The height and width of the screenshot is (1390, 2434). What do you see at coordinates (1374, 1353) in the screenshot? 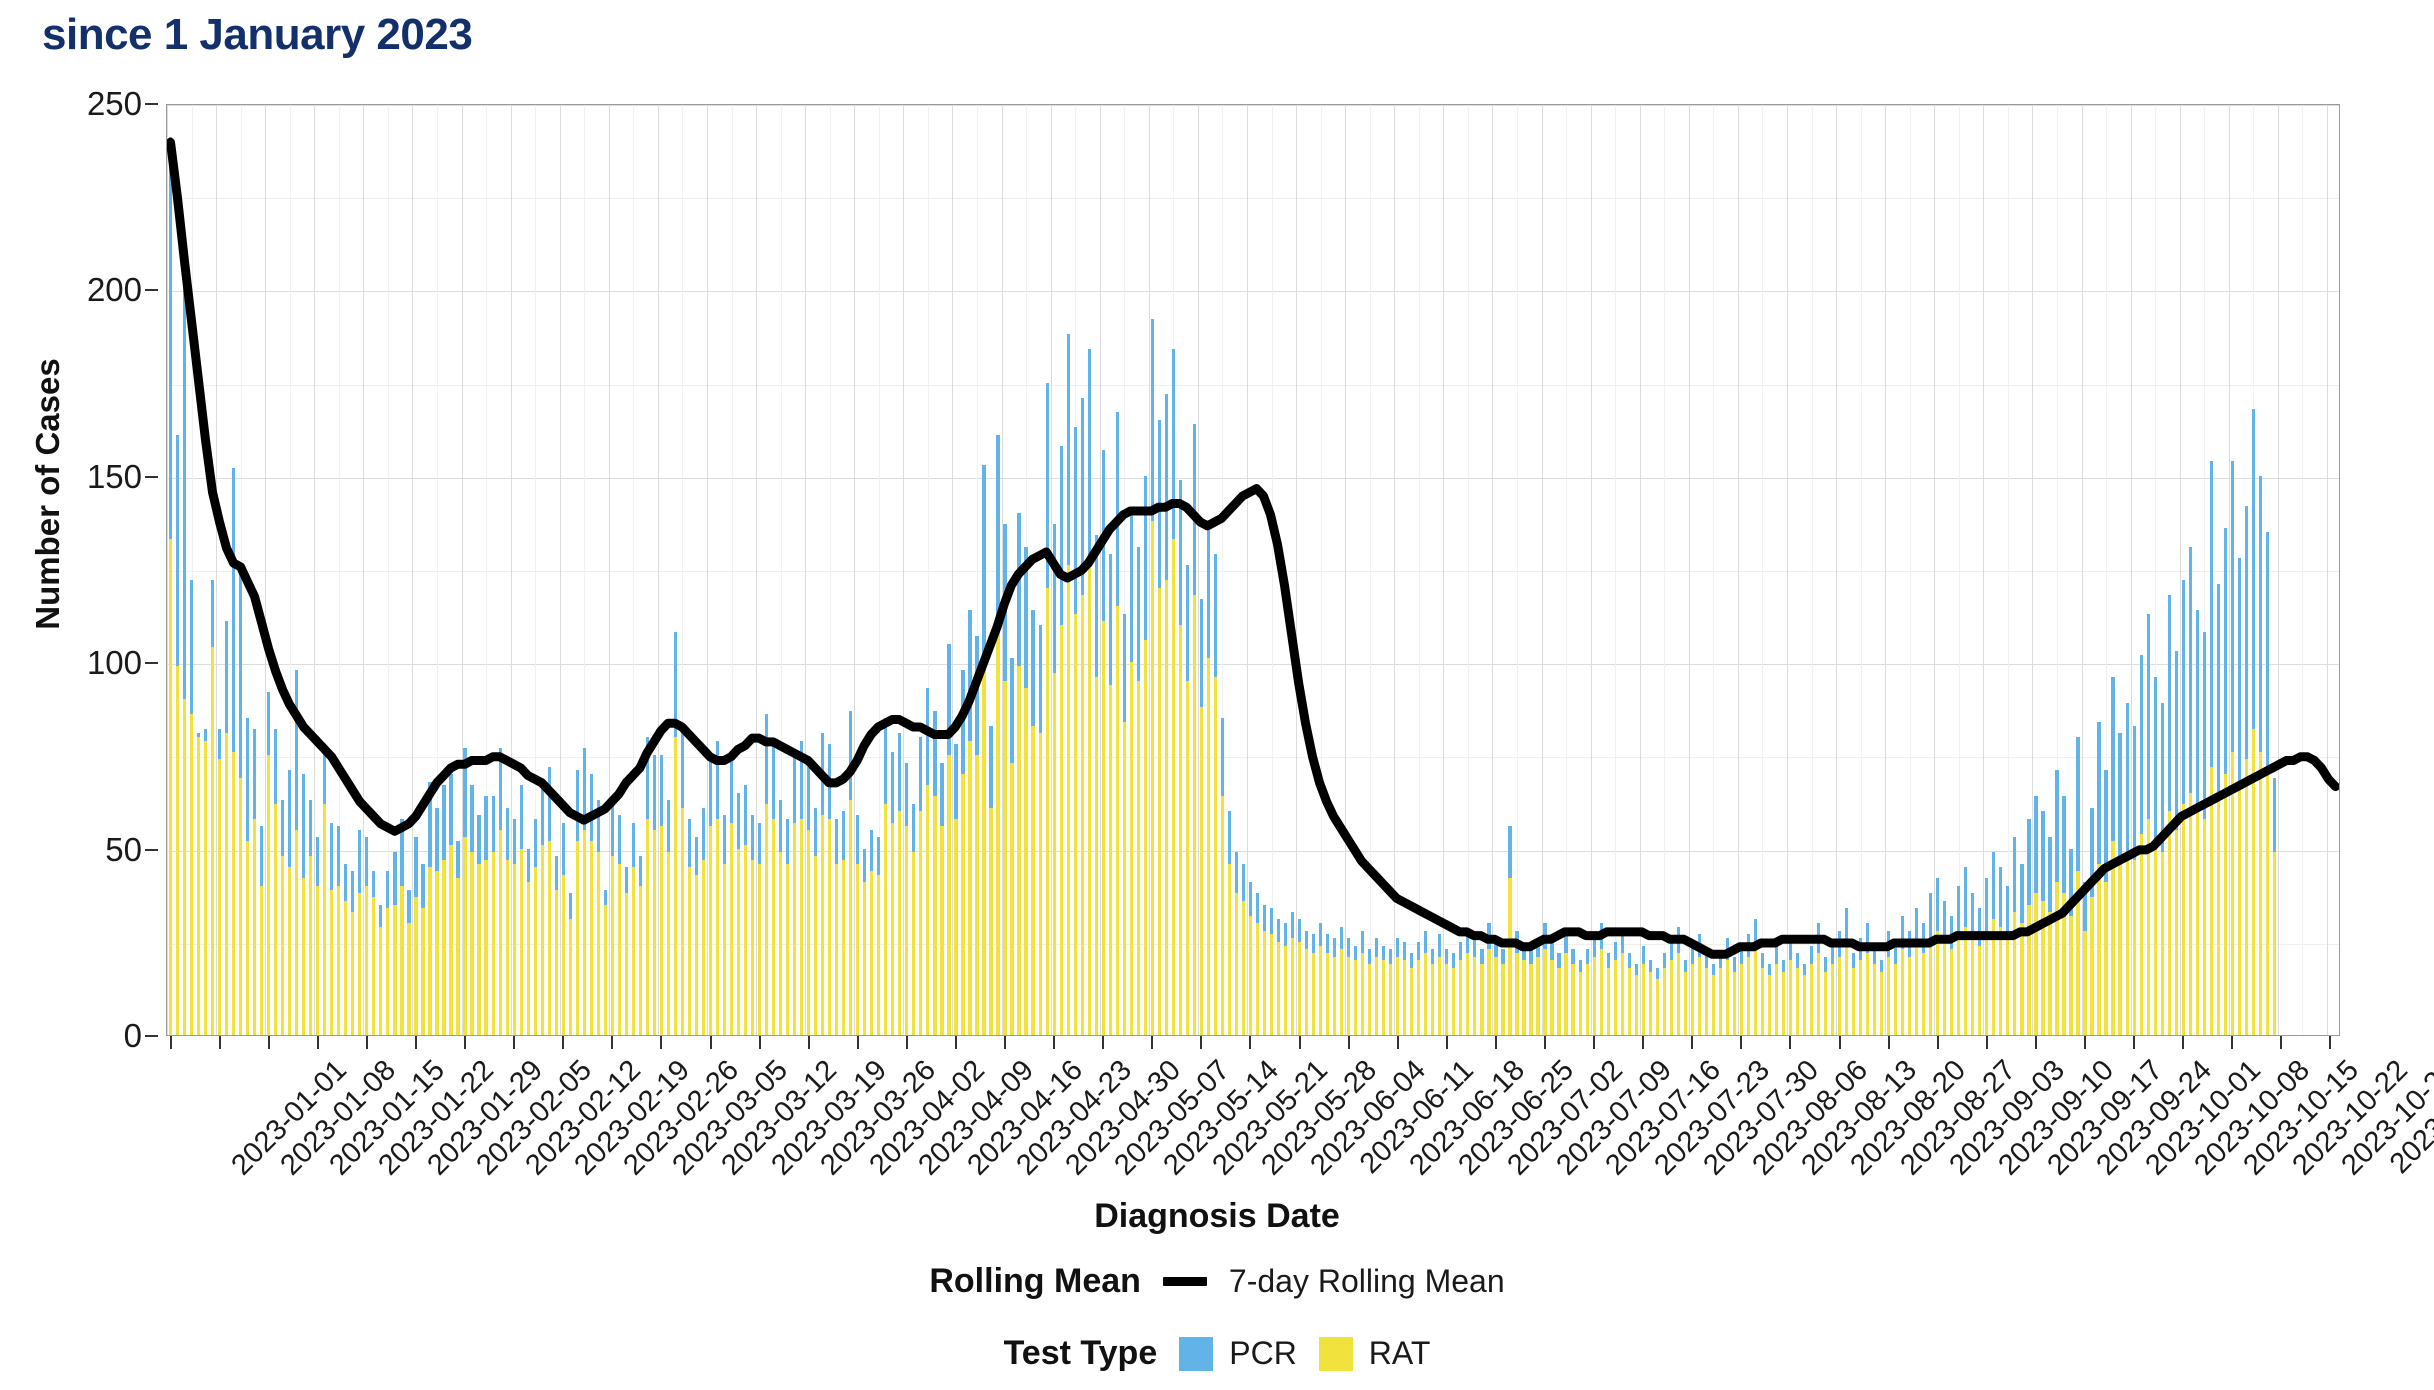
I see `legend-item-rat: RAT` at bounding box center [1374, 1353].